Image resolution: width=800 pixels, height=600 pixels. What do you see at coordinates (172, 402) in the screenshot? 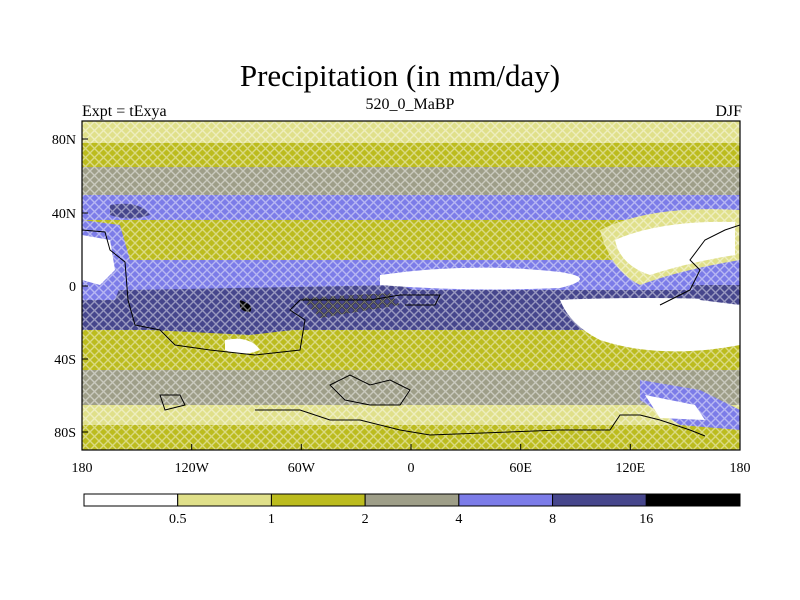
I see `coastline-islet` at bounding box center [172, 402].